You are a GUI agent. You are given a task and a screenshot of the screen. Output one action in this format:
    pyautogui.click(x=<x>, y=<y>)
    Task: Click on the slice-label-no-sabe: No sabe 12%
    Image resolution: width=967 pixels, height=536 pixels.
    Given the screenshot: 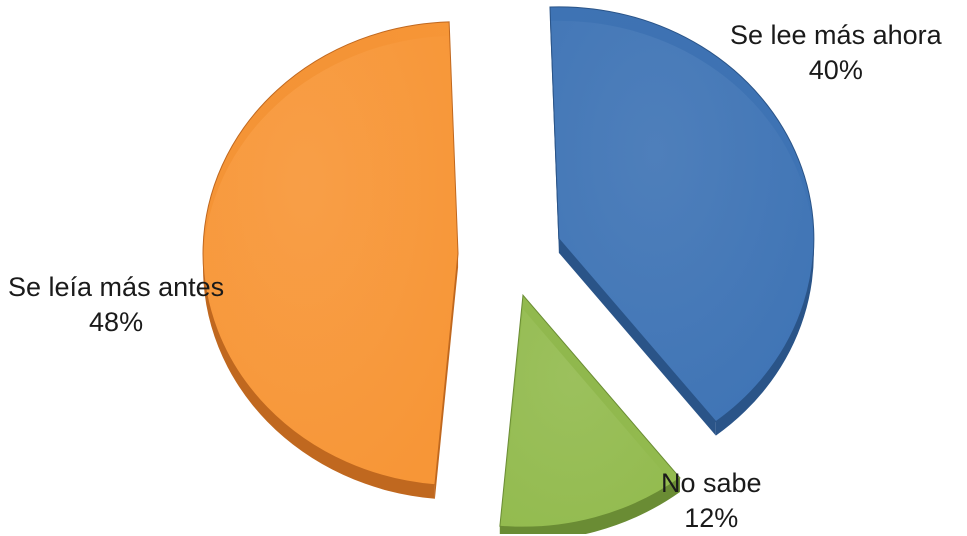 What is the action you would take?
    pyautogui.click(x=711, y=501)
    